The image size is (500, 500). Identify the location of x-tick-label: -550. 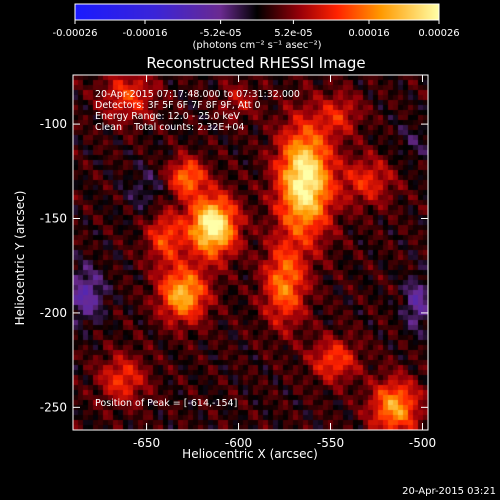
(330, 443).